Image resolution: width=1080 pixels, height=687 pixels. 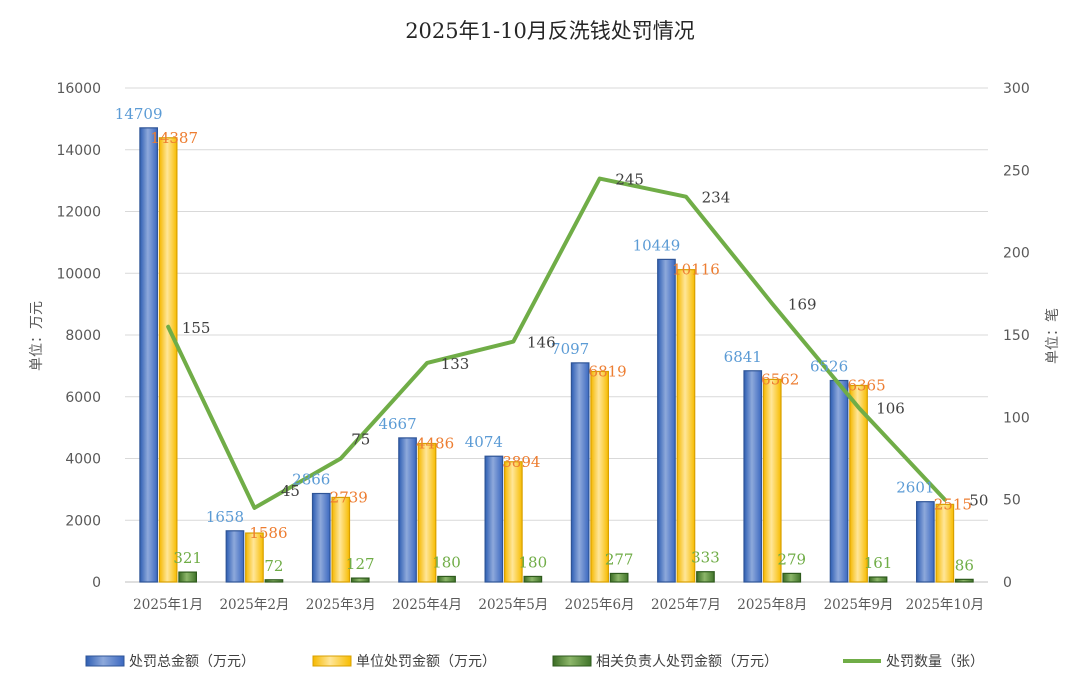 What do you see at coordinates (802, 305) in the screenshot?
I see `data-label: 169` at bounding box center [802, 305].